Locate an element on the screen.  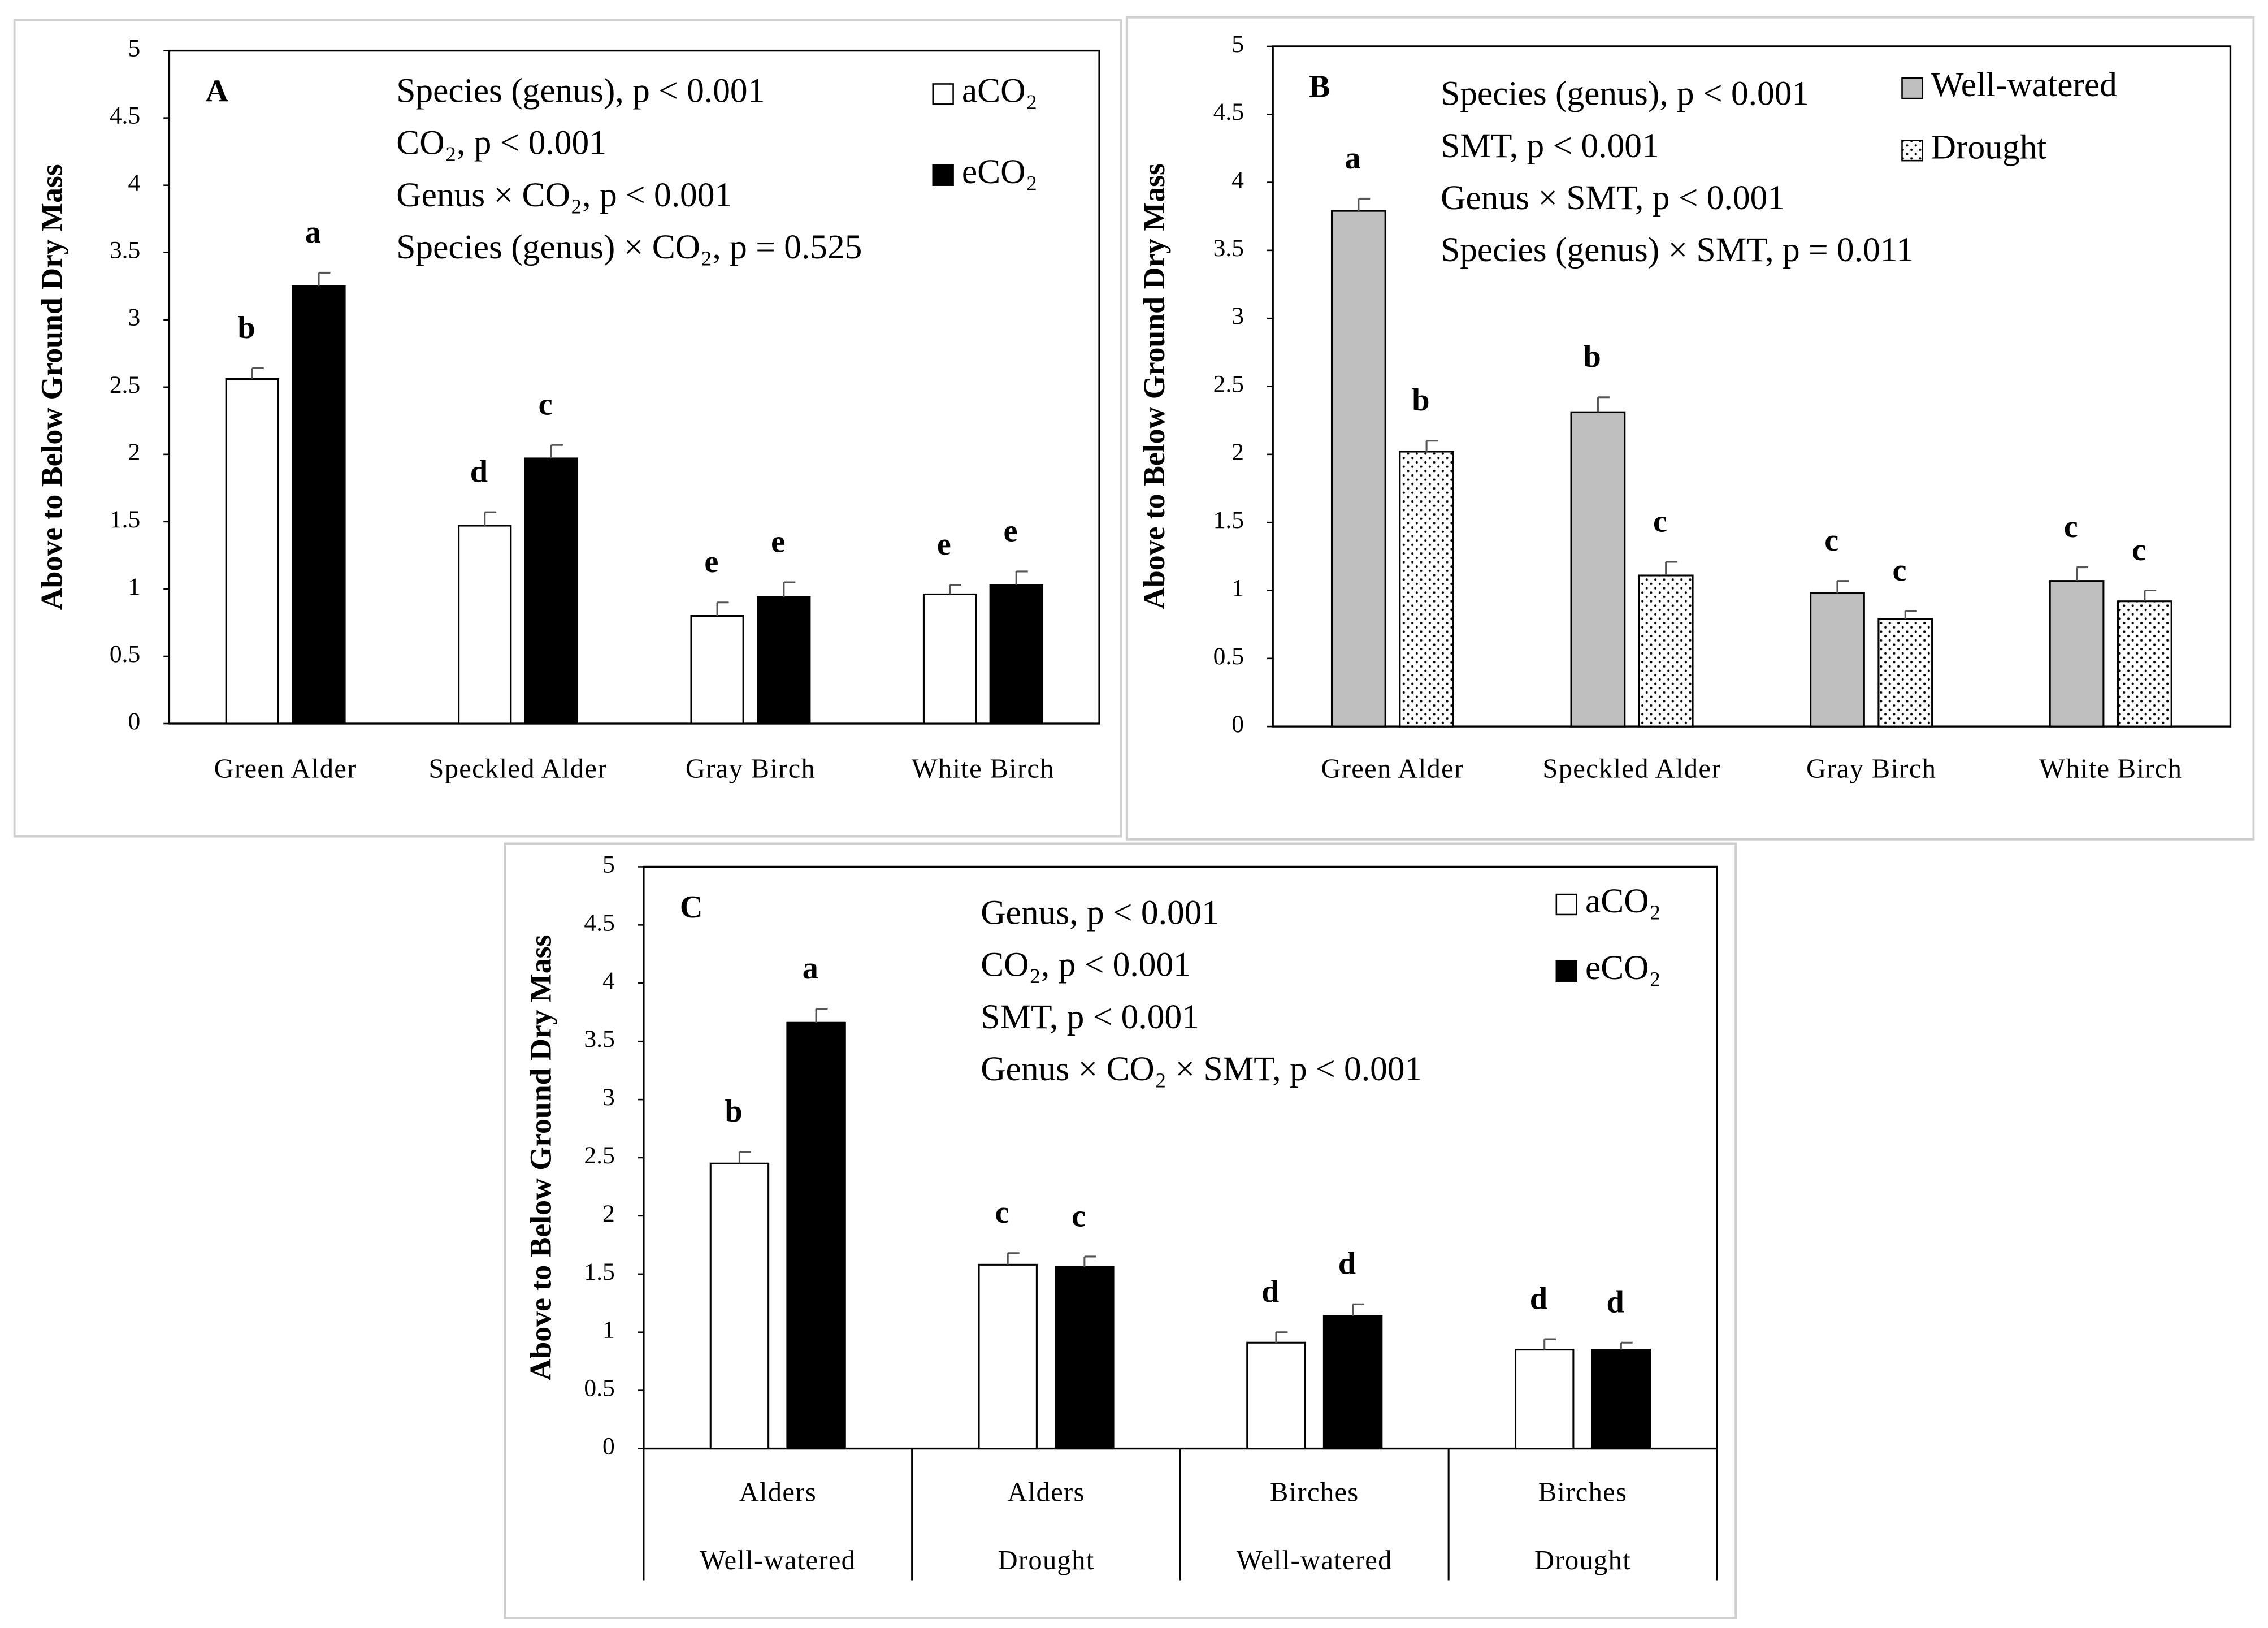
legend-label: Well-watered is located at coordinates (2024, 85).